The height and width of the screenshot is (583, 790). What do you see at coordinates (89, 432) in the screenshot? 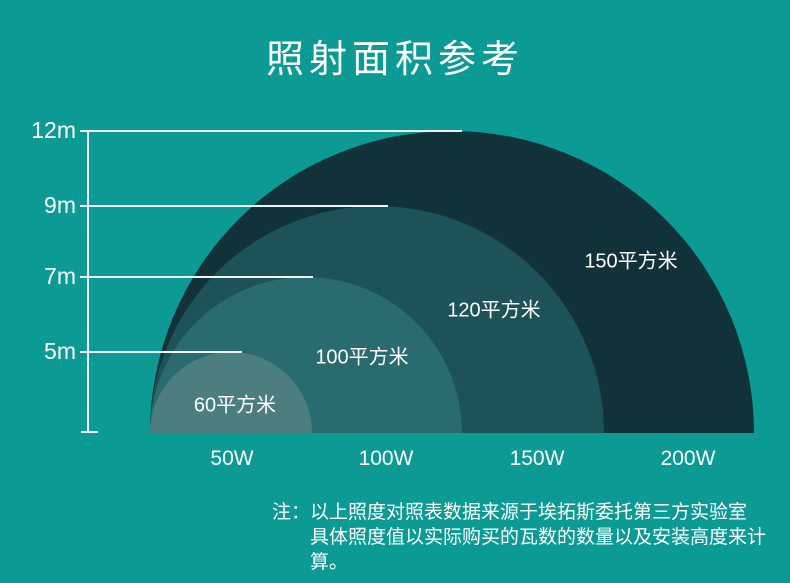
I see `y-axis-bottom-tick` at bounding box center [89, 432].